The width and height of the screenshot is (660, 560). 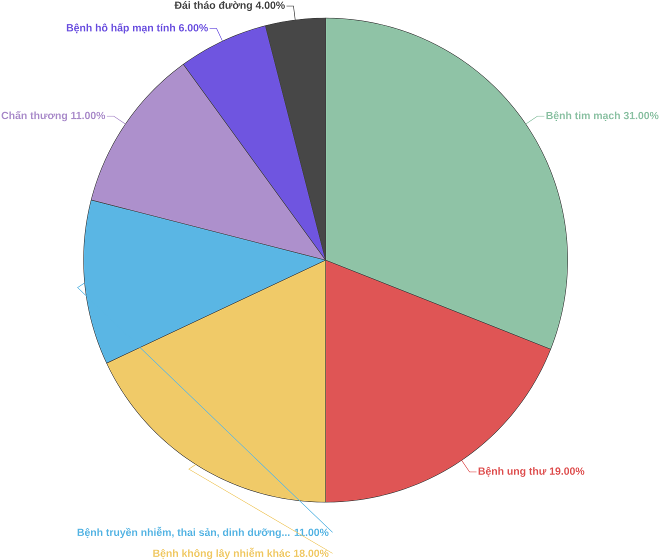 I want to click on data-label: 18.00%, so click(x=311, y=553).